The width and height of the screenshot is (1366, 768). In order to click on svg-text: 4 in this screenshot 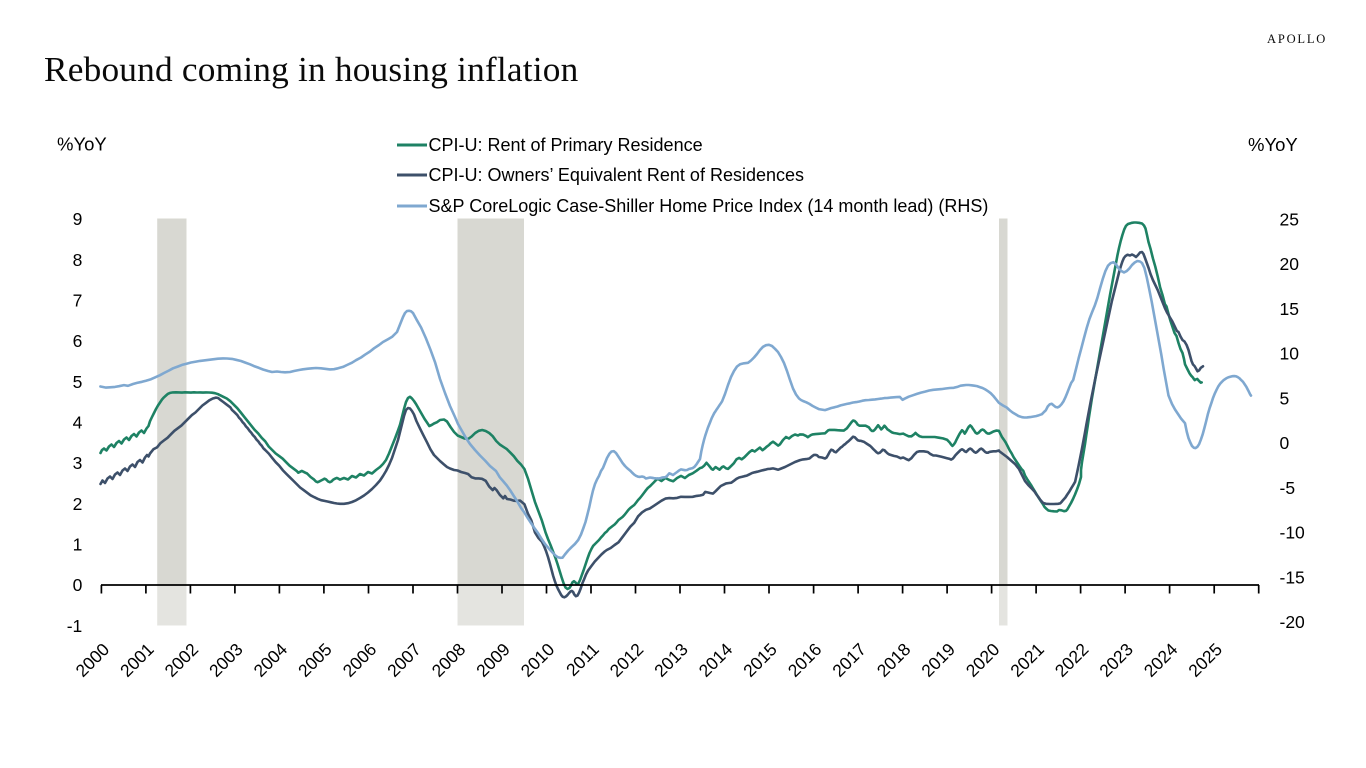, I will do `click(78, 423)`.